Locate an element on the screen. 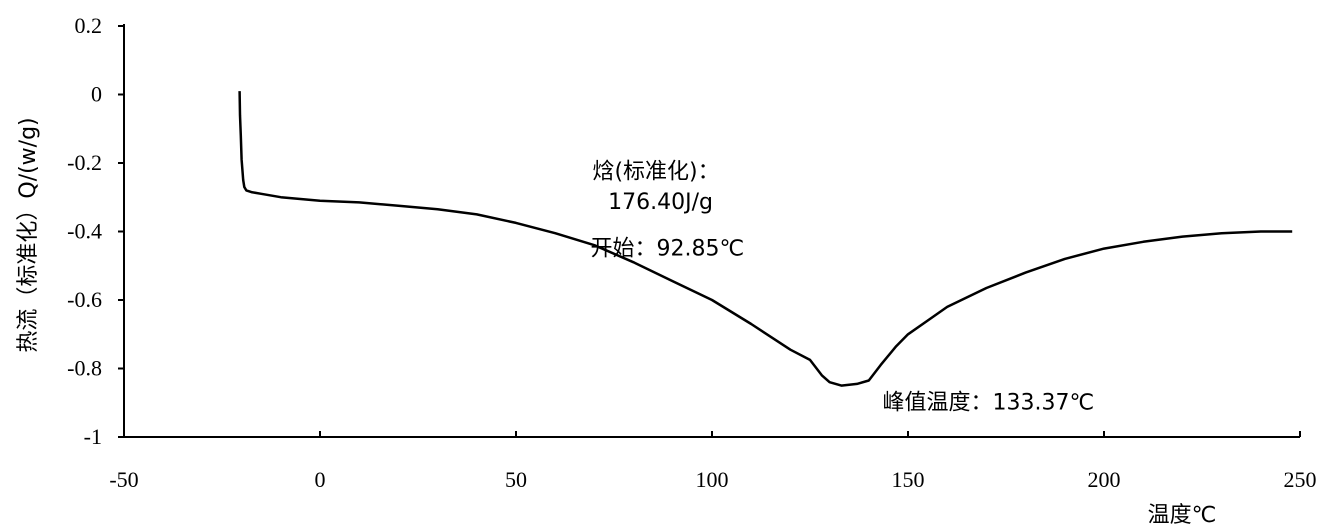 The width and height of the screenshot is (1329, 529). y-tick-label: -0.4 is located at coordinates (84, 231).